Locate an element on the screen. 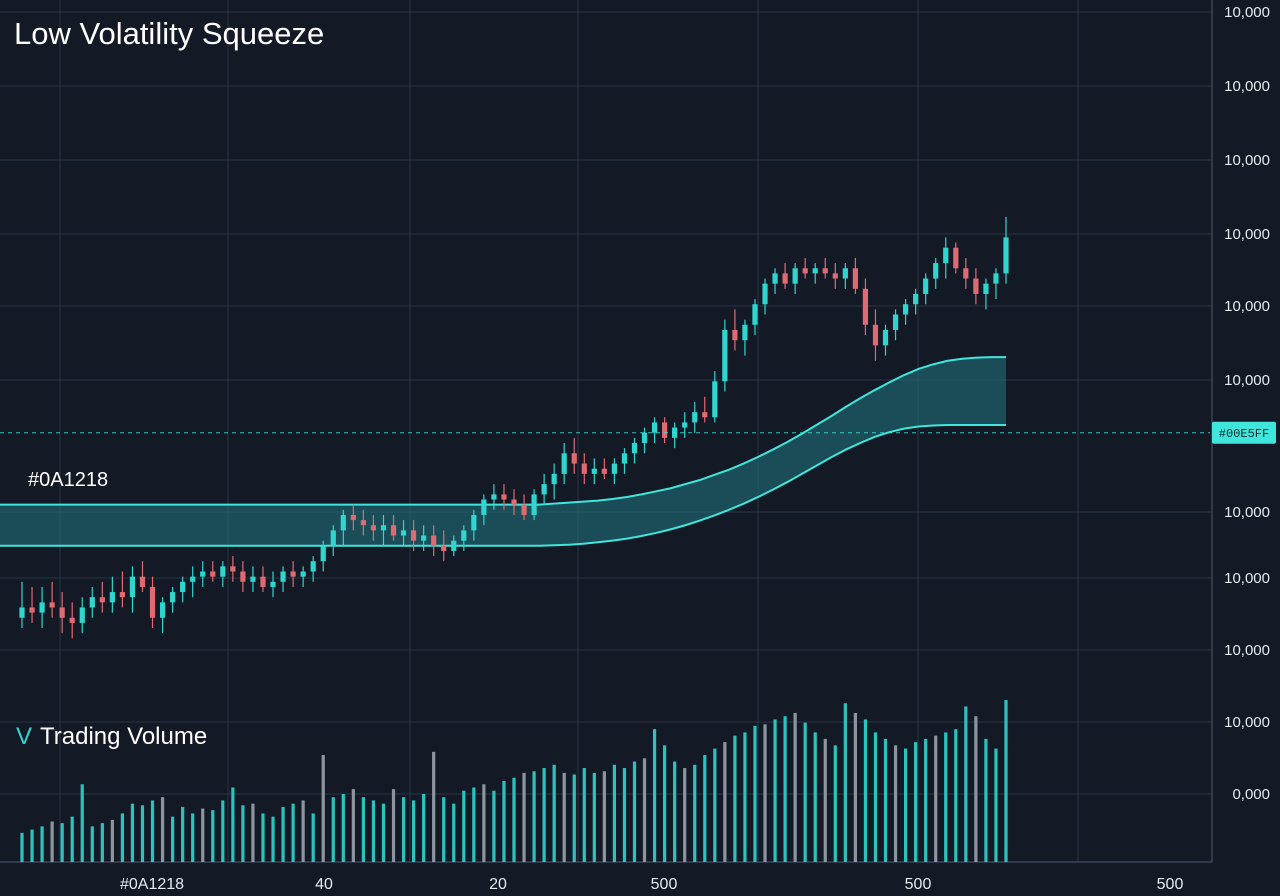 The width and height of the screenshot is (1280, 896). volume-icon: V is located at coordinates (24, 736).